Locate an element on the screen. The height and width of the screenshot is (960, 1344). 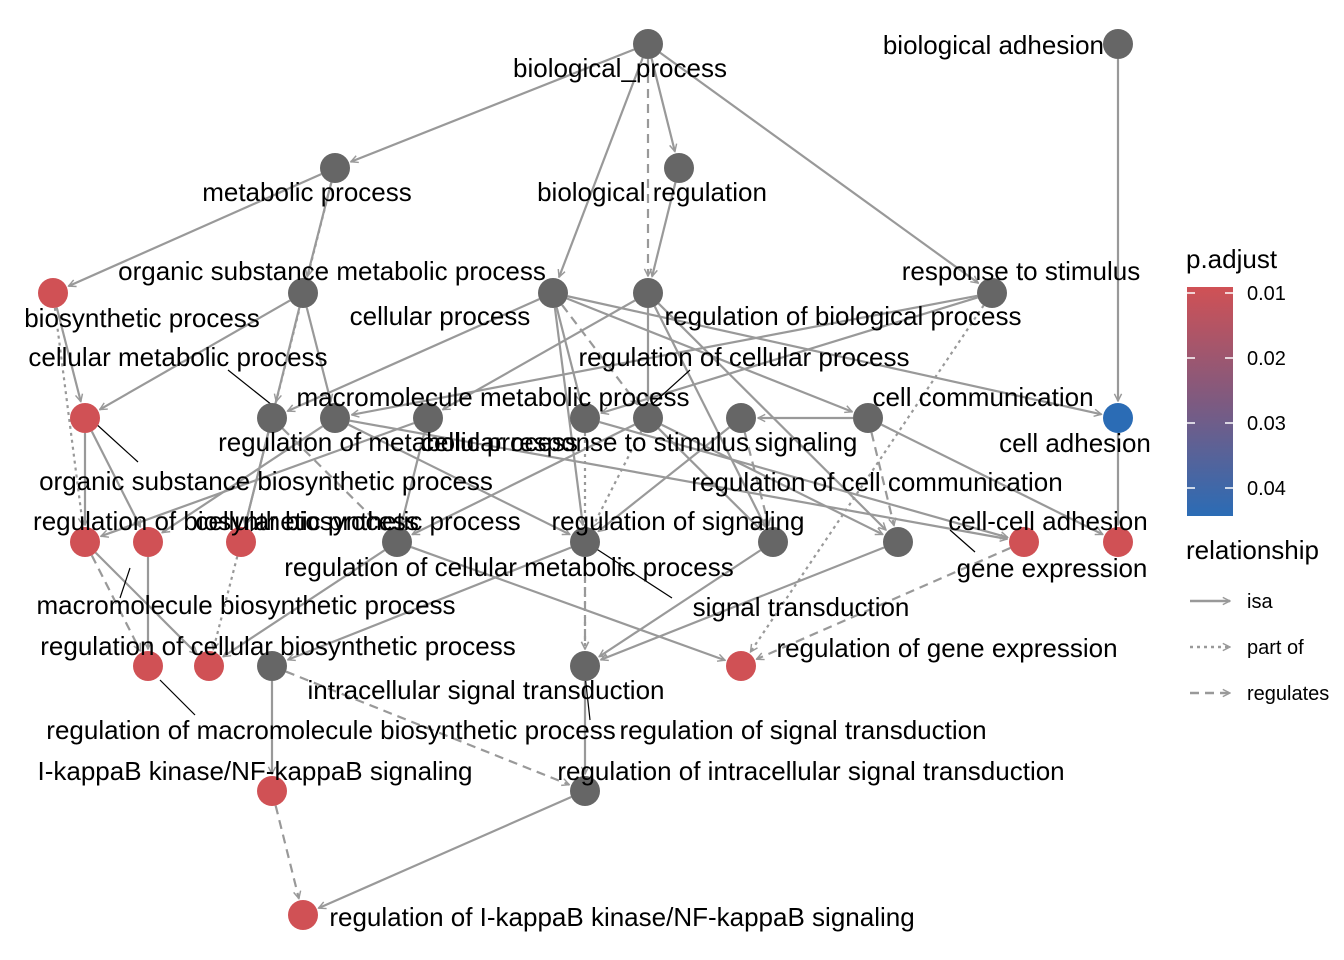
go-term-label: biological_process is located at coordinates (620, 68).